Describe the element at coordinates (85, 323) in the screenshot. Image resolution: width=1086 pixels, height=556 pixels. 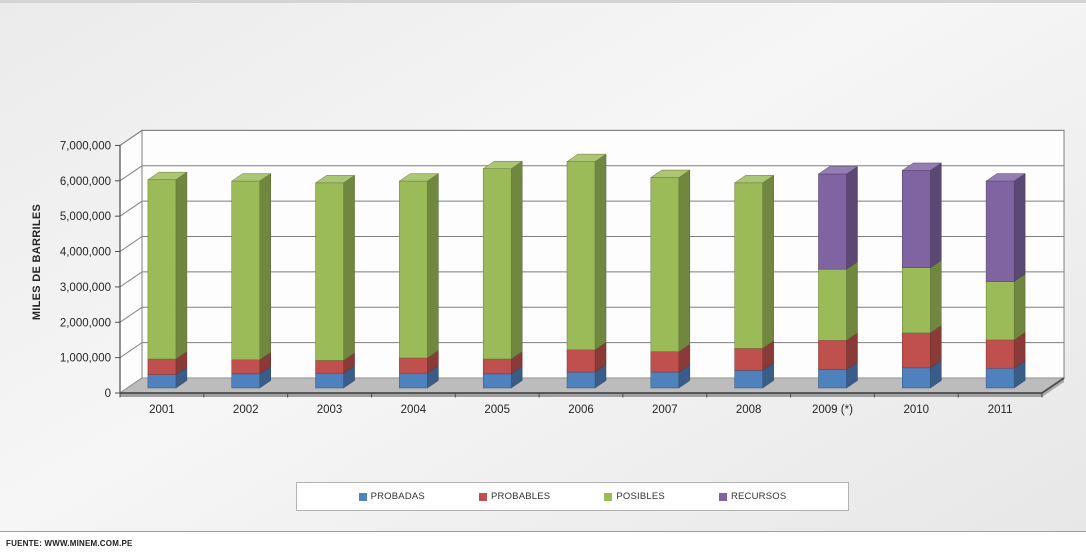
I see `y-tick-label: 2,000,000` at that location.